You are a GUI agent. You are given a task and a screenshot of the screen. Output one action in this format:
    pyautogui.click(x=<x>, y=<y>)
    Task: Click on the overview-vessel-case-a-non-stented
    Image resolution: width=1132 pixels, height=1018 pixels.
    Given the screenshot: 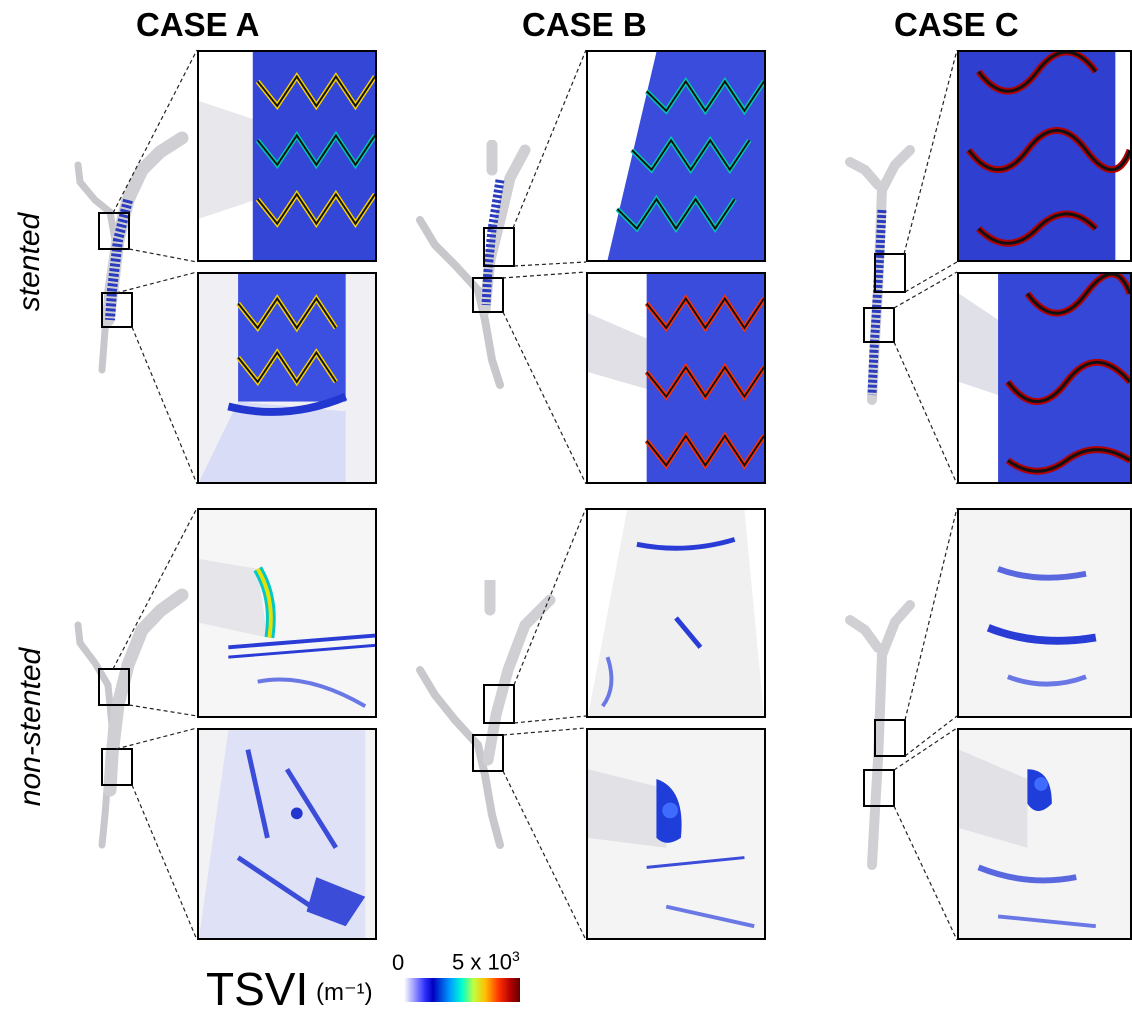 What is the action you would take?
    pyautogui.click(x=131, y=718)
    